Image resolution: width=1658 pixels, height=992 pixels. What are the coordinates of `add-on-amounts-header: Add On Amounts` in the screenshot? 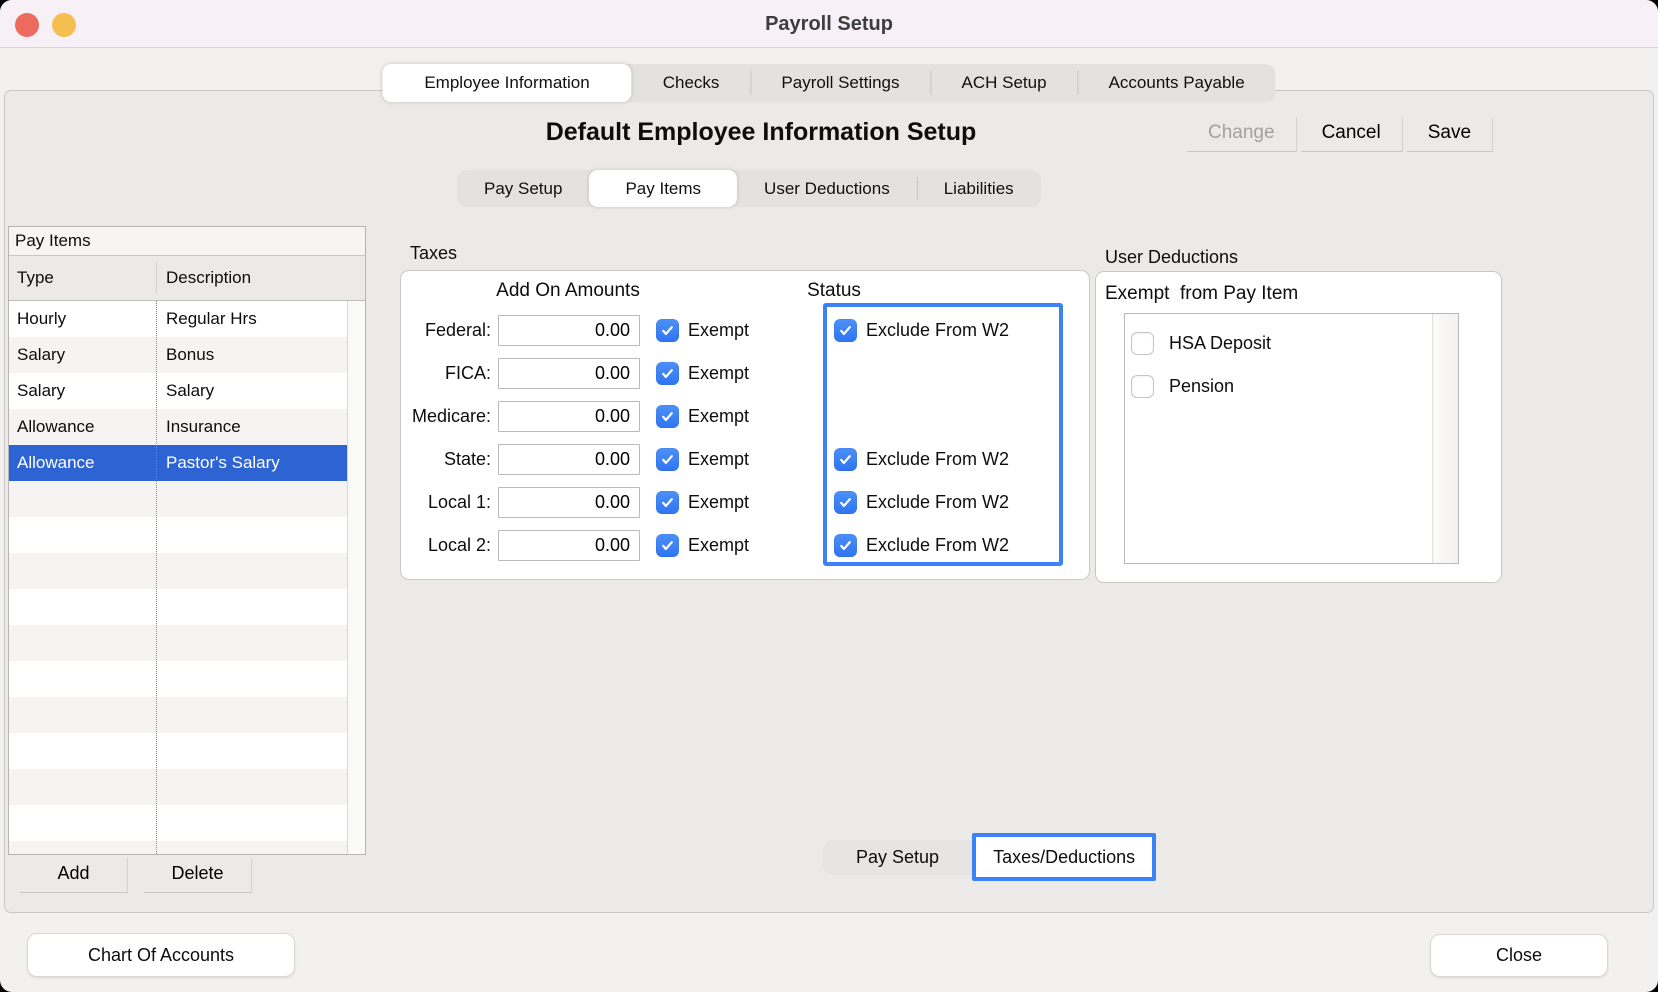 It's located at (568, 290).